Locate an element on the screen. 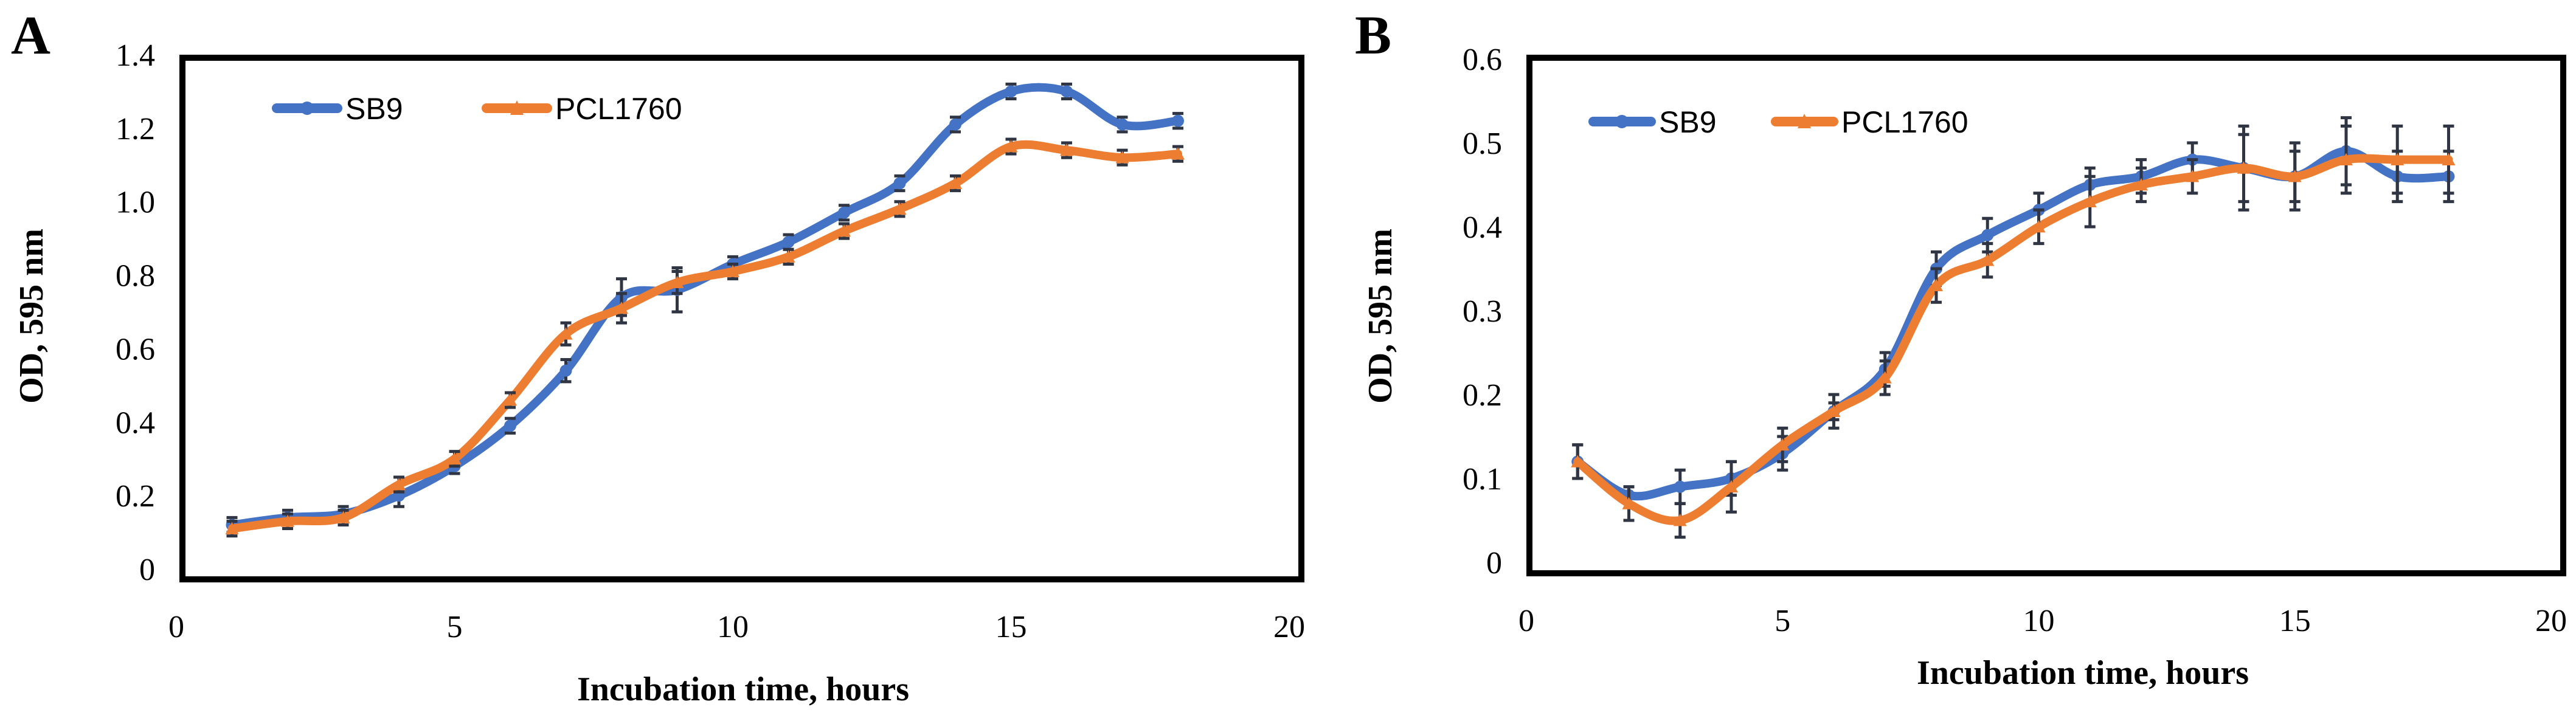 The width and height of the screenshot is (2576, 721). y-tick-label: 0.3 is located at coordinates (1482, 311).